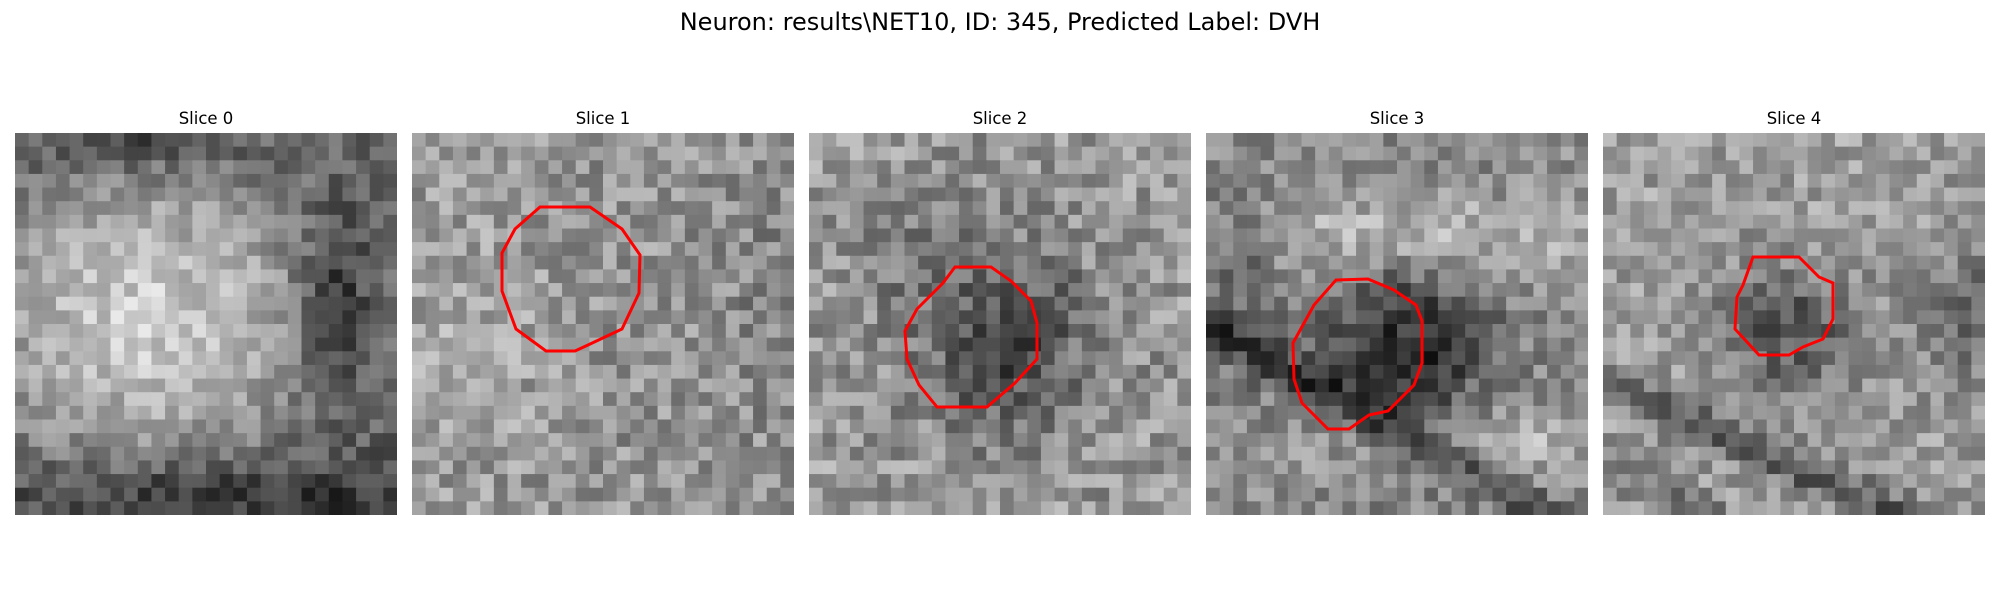 This screenshot has width=2000, height=600. I want to click on slice-panel-0: Slice 0, so click(206, 311).